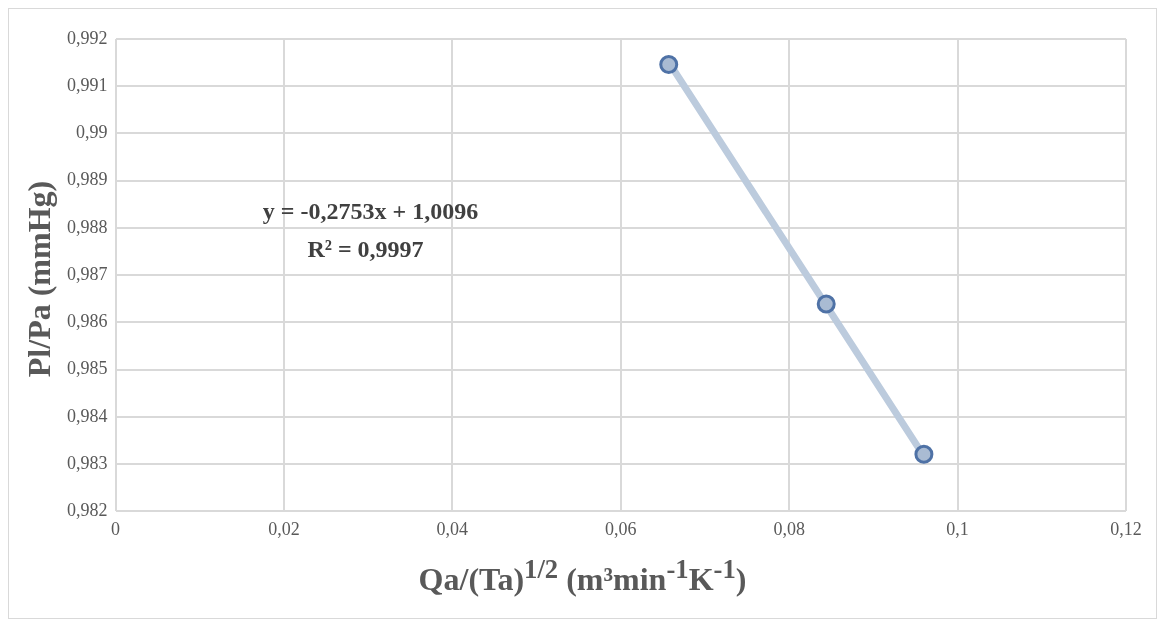 This screenshot has width=1165, height=627. Describe the element at coordinates (365, 249) in the screenshot. I see `annotation: R² = 0,9997` at that location.